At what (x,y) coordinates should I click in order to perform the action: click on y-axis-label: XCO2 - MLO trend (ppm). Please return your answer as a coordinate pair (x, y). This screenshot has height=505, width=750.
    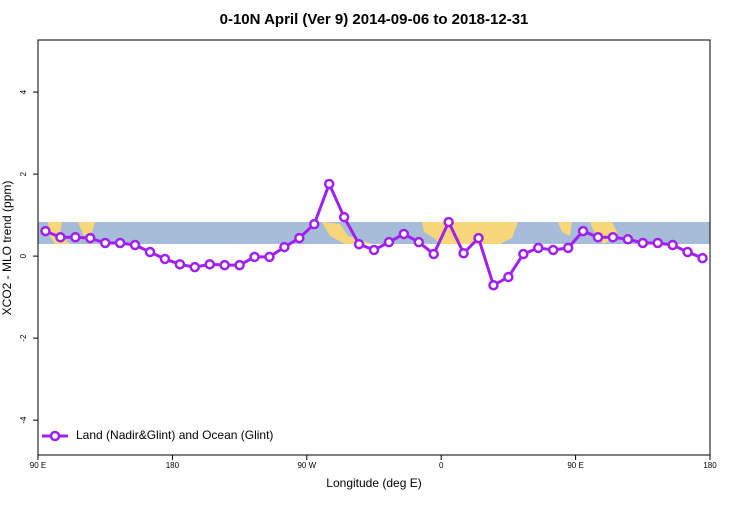
    Looking at the image, I should click on (7, 248).